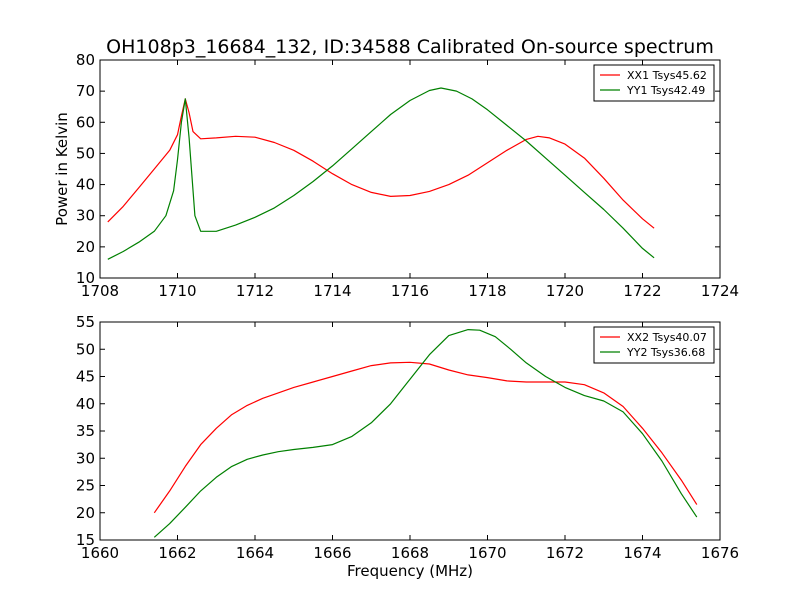  What do you see at coordinates (565, 553) in the screenshot?
I see `x-tick-label: 1672` at bounding box center [565, 553].